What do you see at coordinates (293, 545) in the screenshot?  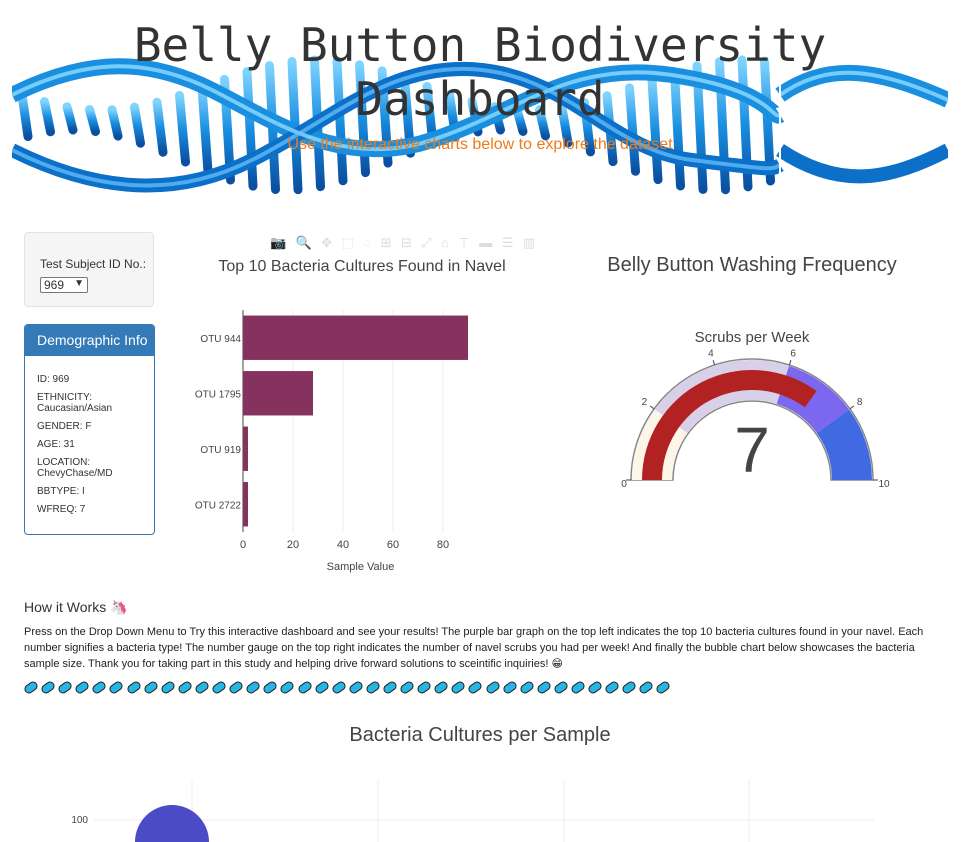 I see `bar-x-tick-label: 20` at bounding box center [293, 545].